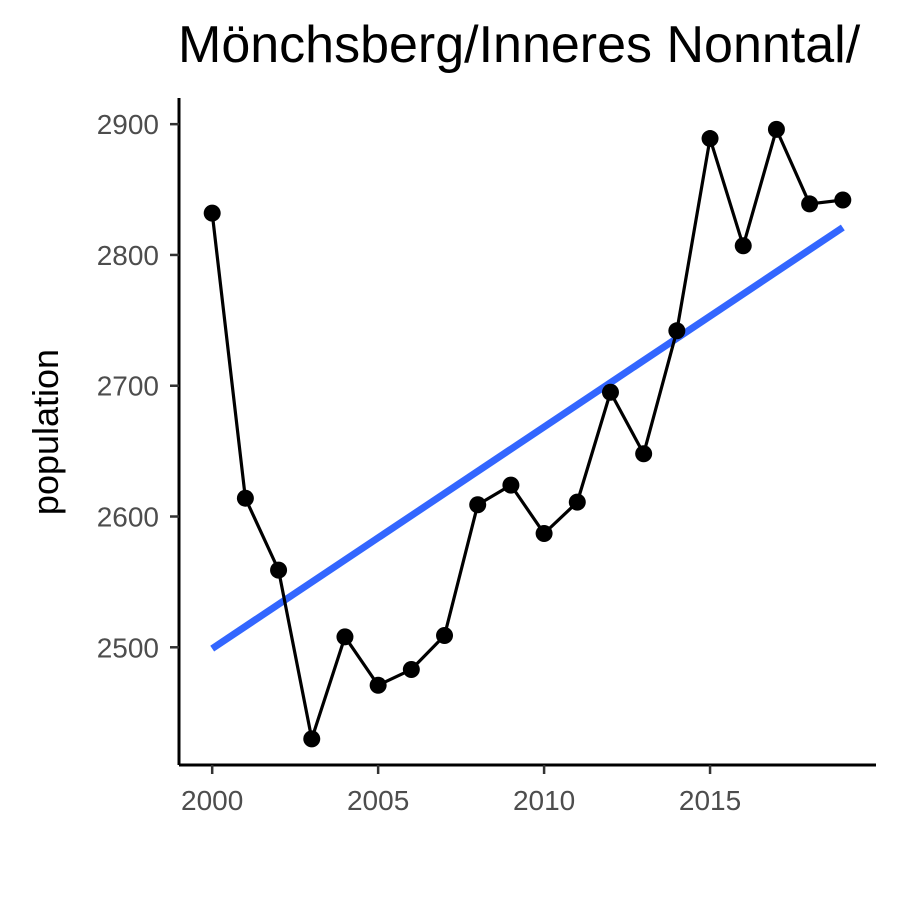  I want to click on x-tick-label: 2005, so click(378, 800).